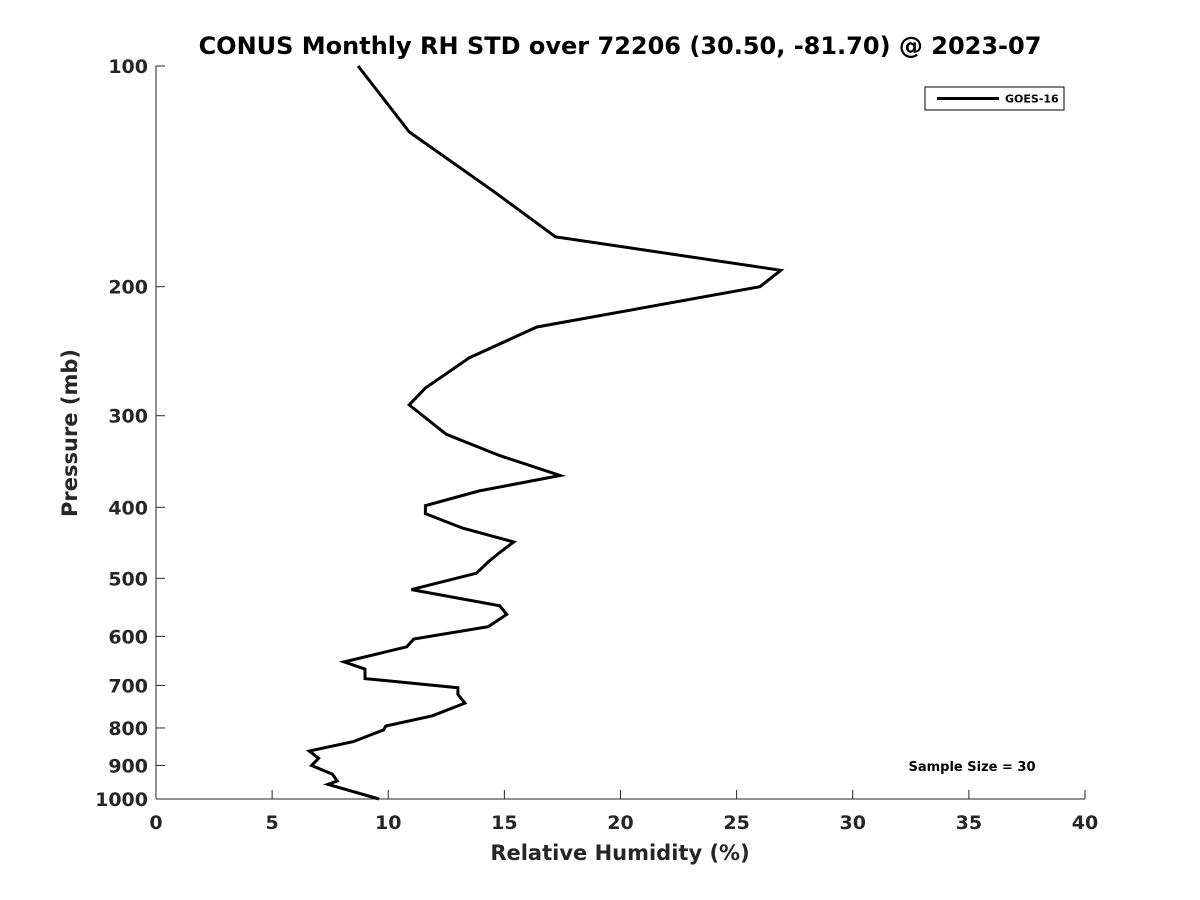 The height and width of the screenshot is (900, 1200). I want to click on y-tick-label: 100, so click(128, 67).